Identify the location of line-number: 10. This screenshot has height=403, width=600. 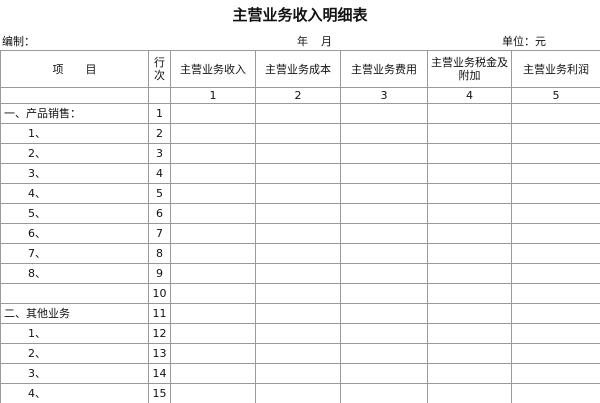
(159, 293).